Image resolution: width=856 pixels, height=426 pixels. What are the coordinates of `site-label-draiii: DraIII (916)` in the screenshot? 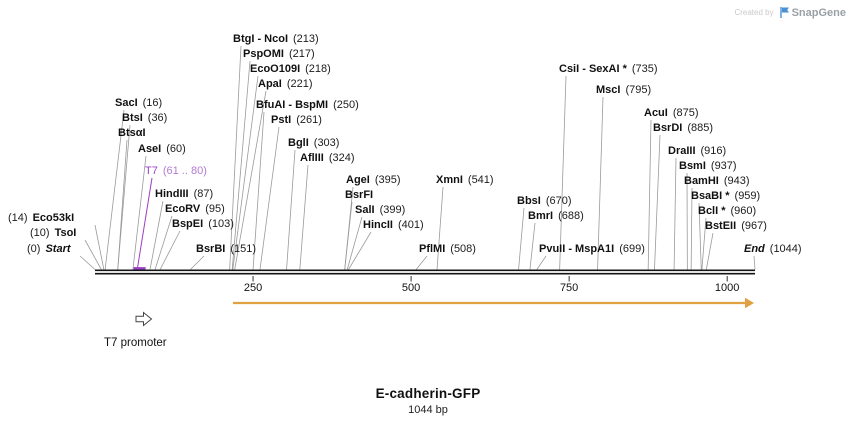 It's located at (697, 151).